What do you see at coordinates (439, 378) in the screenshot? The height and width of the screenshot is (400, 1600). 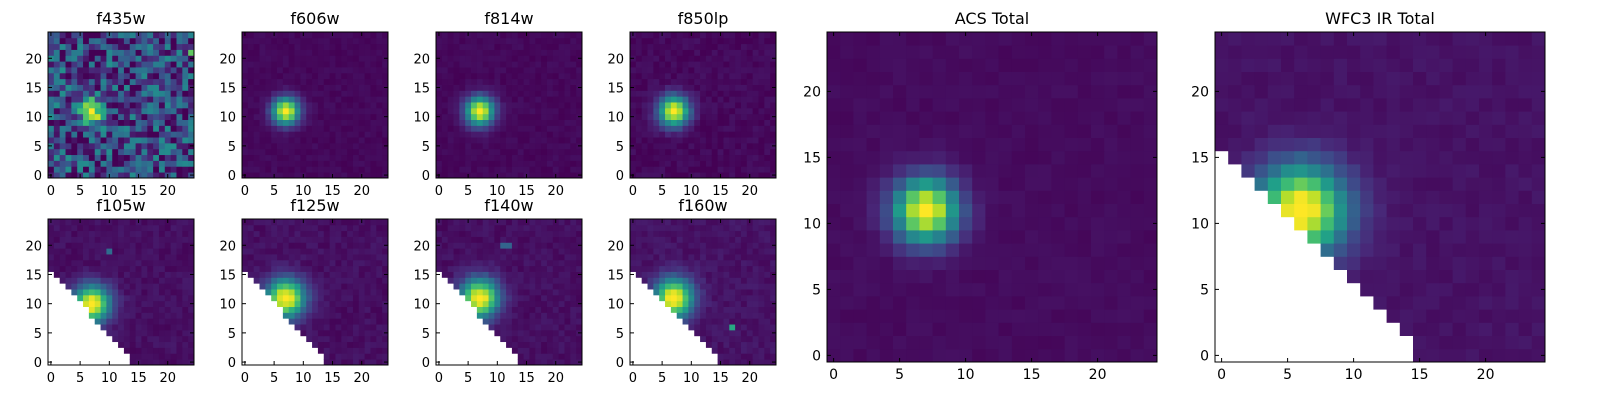 I see `x-tick-label: 0` at bounding box center [439, 378].